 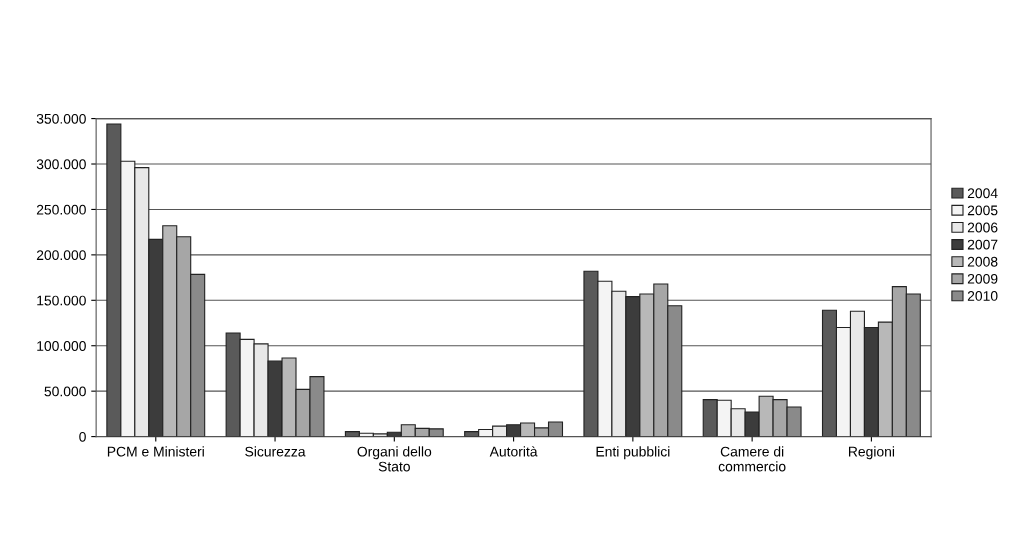 I want to click on legend-label: 2009, so click(x=982, y=278).